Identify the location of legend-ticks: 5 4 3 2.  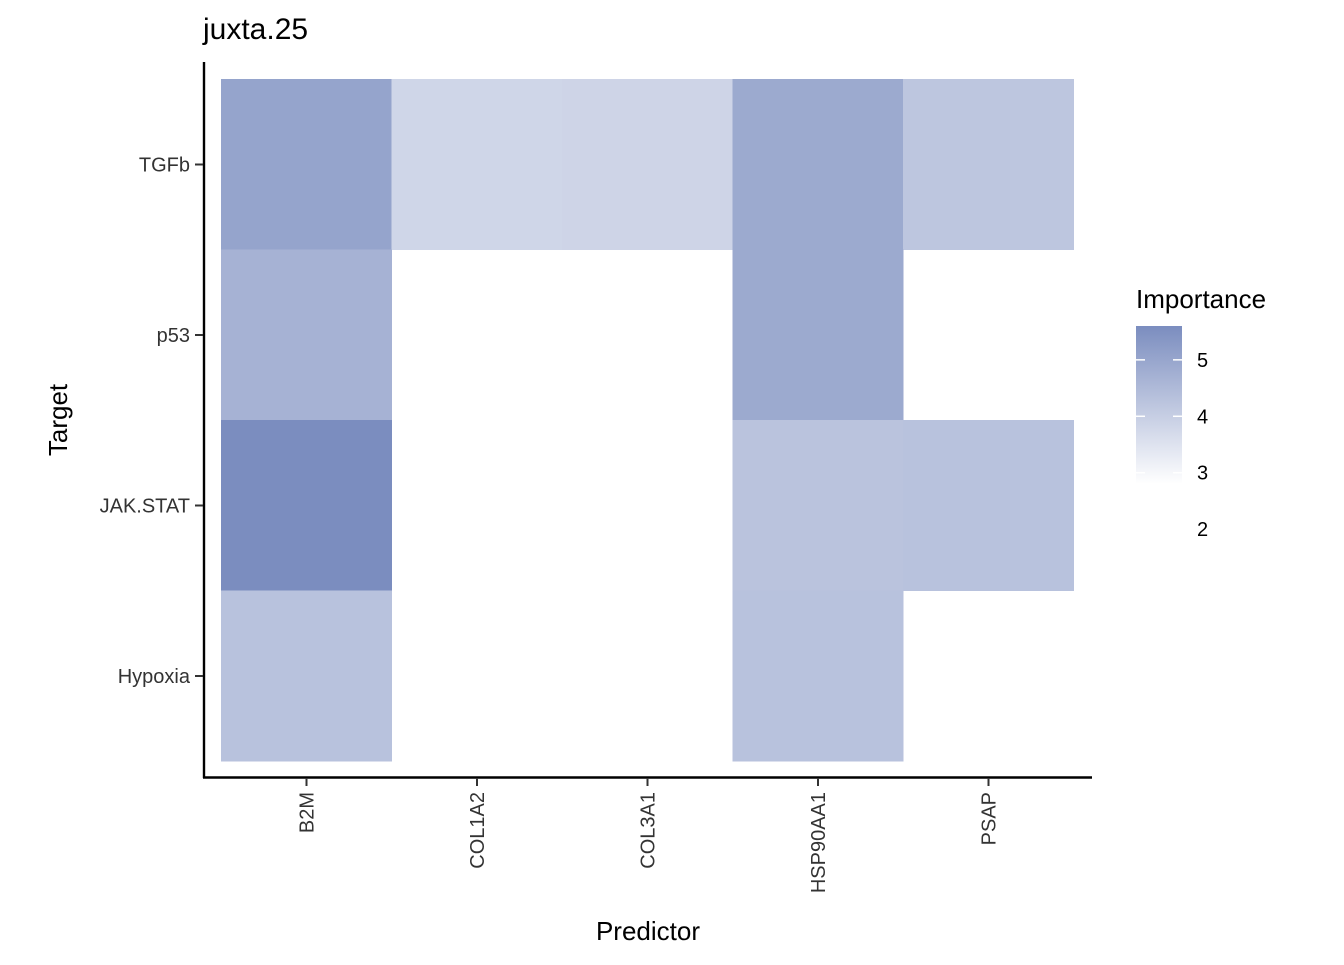
(1172, 445).